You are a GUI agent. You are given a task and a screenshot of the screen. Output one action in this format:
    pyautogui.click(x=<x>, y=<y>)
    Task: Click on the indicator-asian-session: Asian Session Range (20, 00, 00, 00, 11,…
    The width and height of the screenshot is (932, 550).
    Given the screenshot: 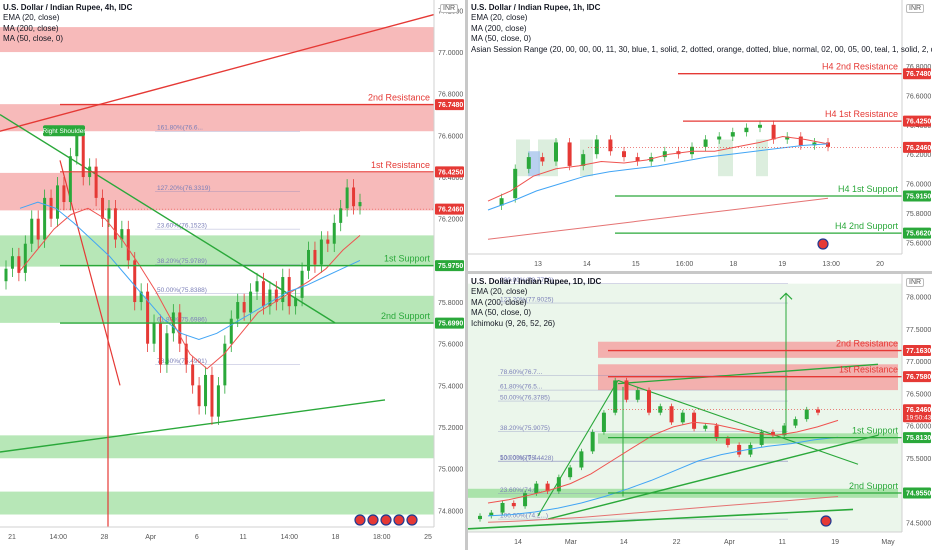 What is the action you would take?
    pyautogui.click(x=701, y=49)
    